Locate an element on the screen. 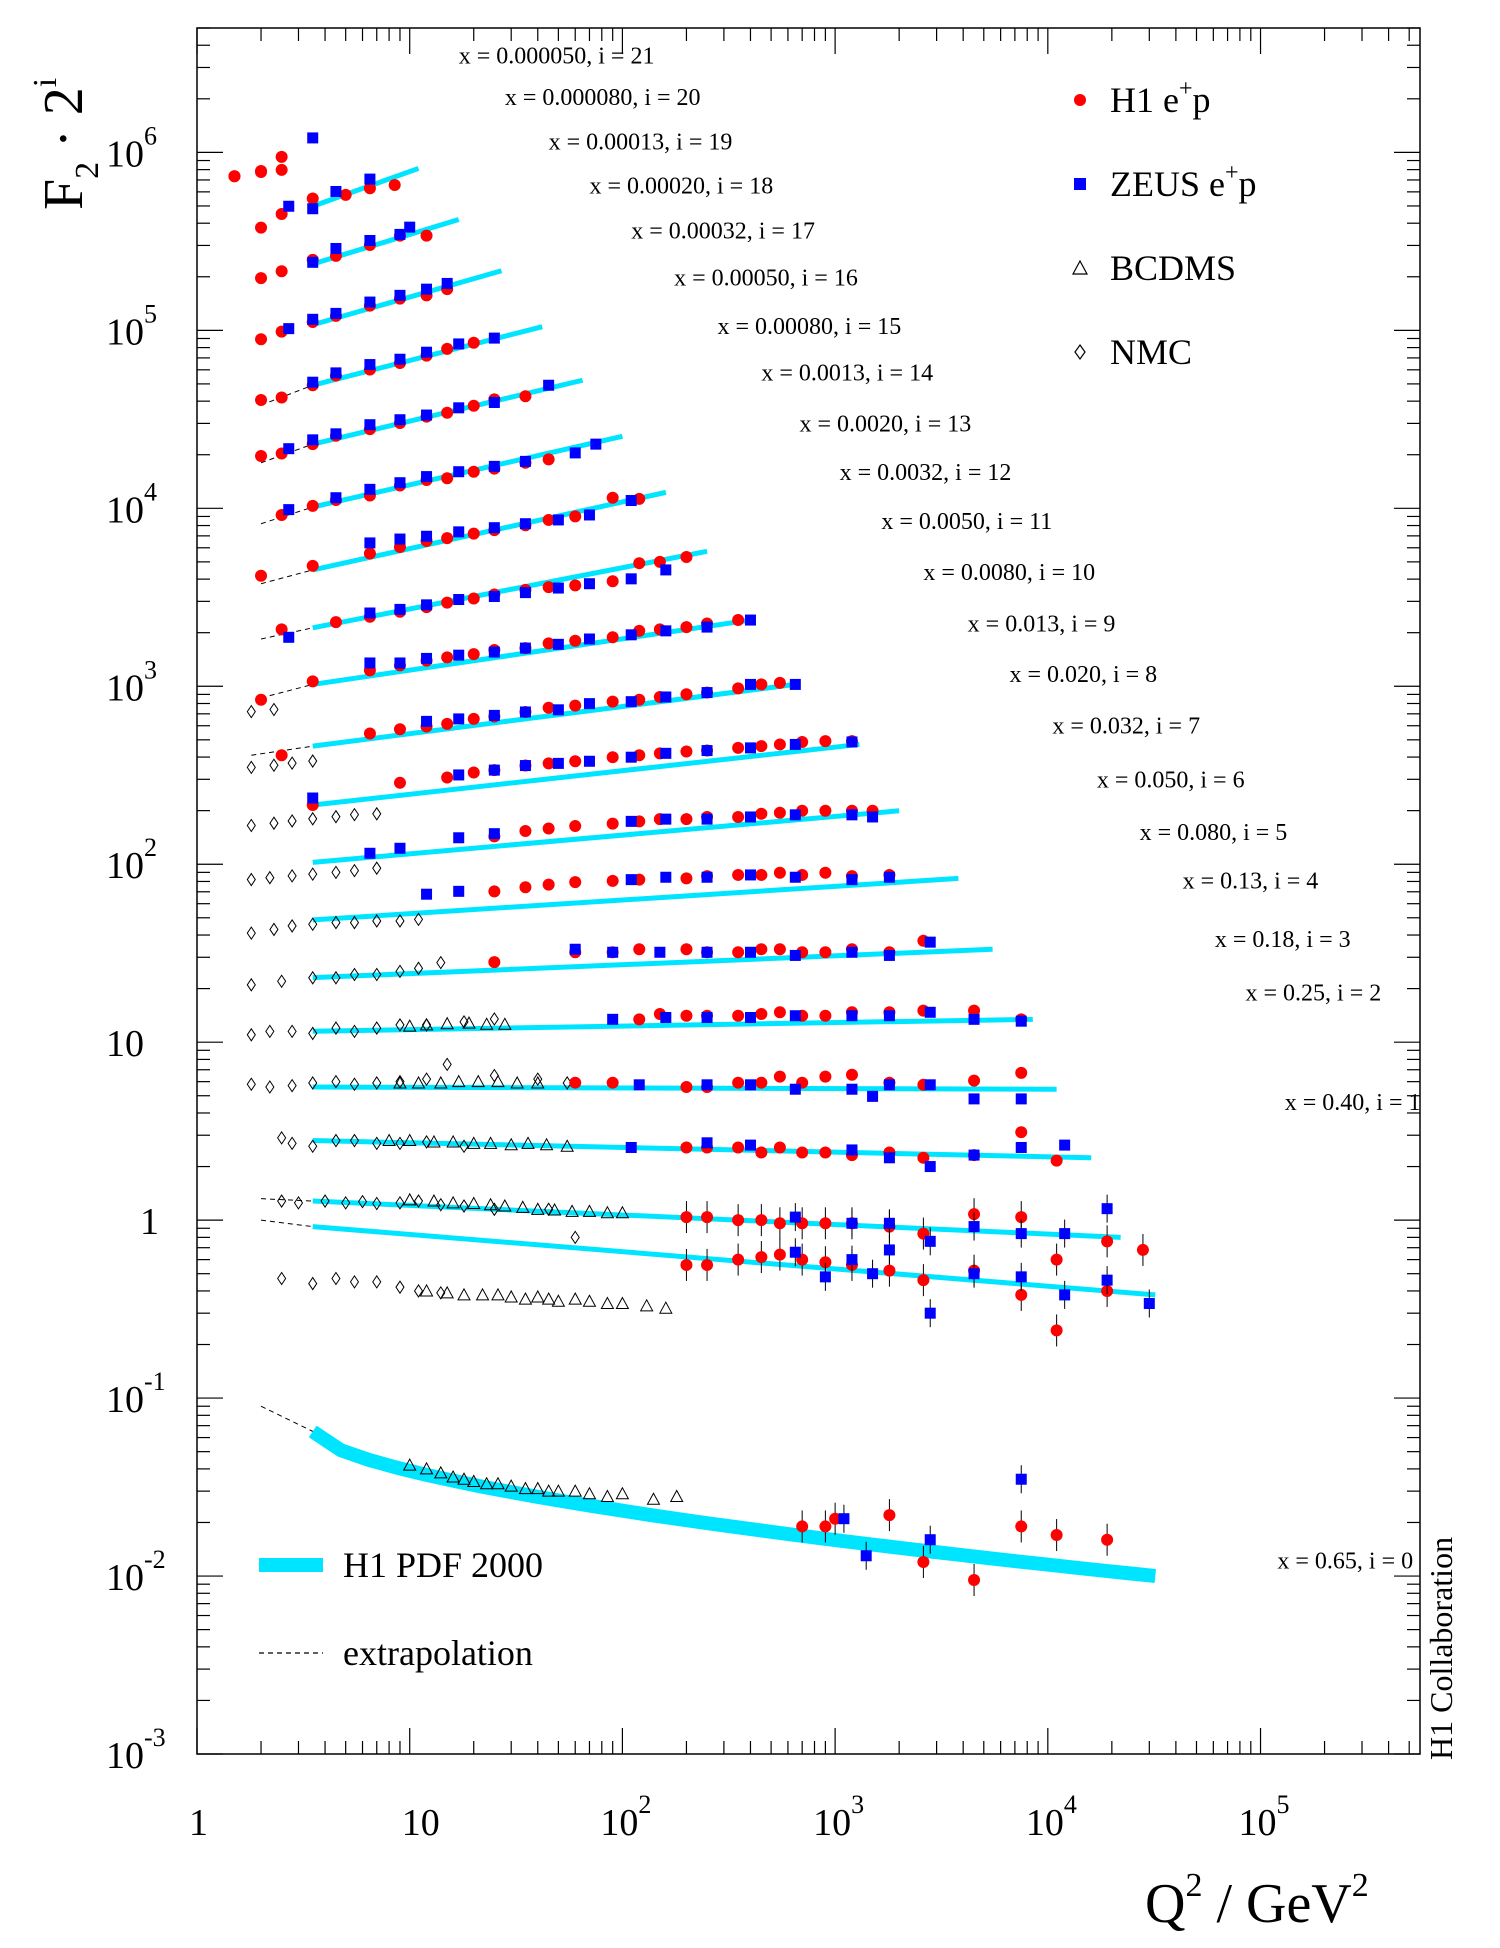 This screenshot has width=1500, height=1948. x-tick-label-exp: 3 is located at coordinates (857, 1804).